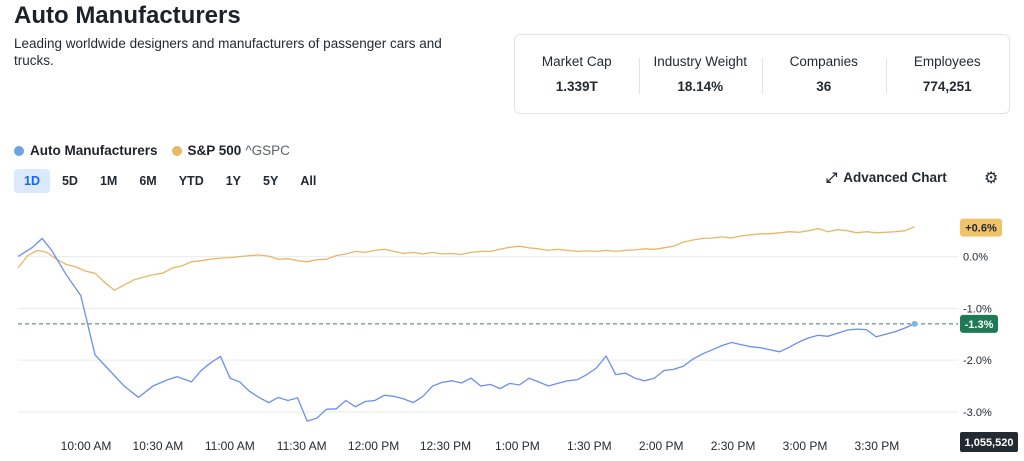  I want to click on stat-employees: Employees 774,251, so click(947, 74).